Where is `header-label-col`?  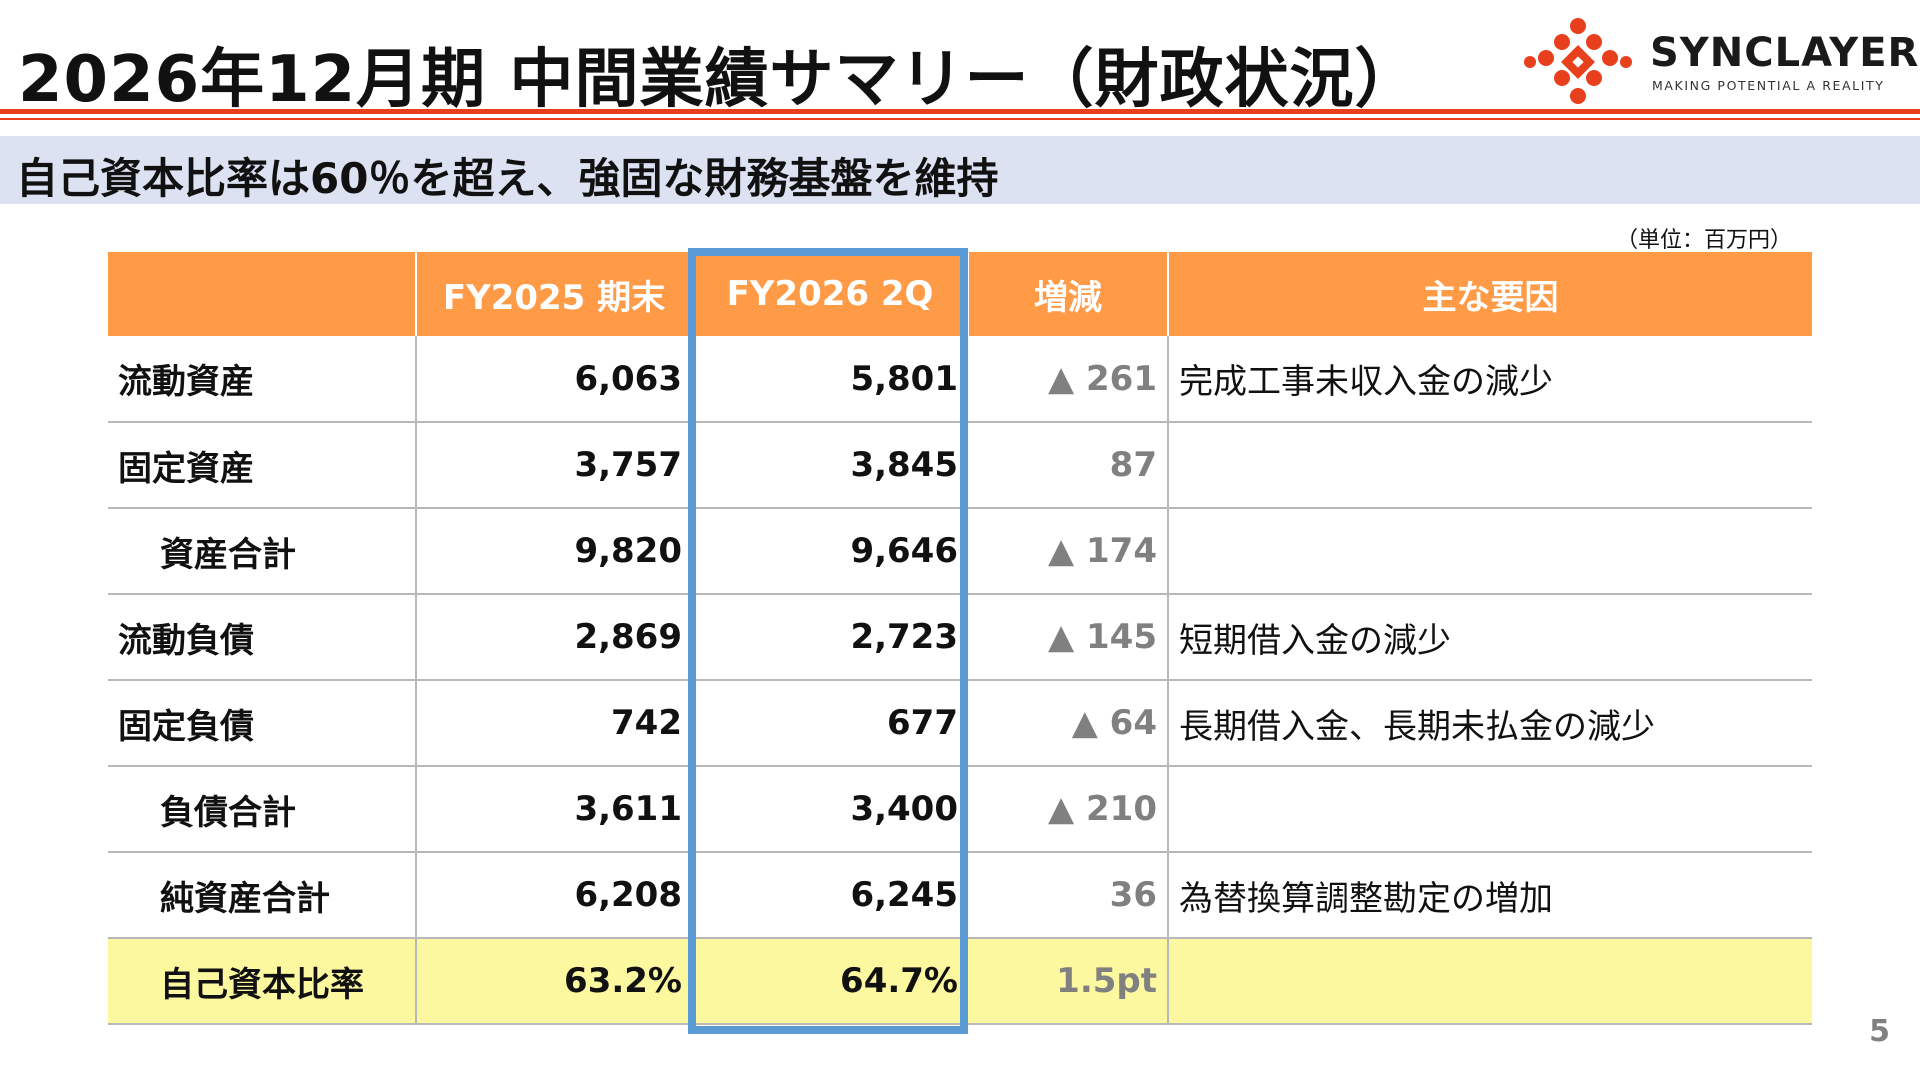
header-label-col is located at coordinates (262, 294).